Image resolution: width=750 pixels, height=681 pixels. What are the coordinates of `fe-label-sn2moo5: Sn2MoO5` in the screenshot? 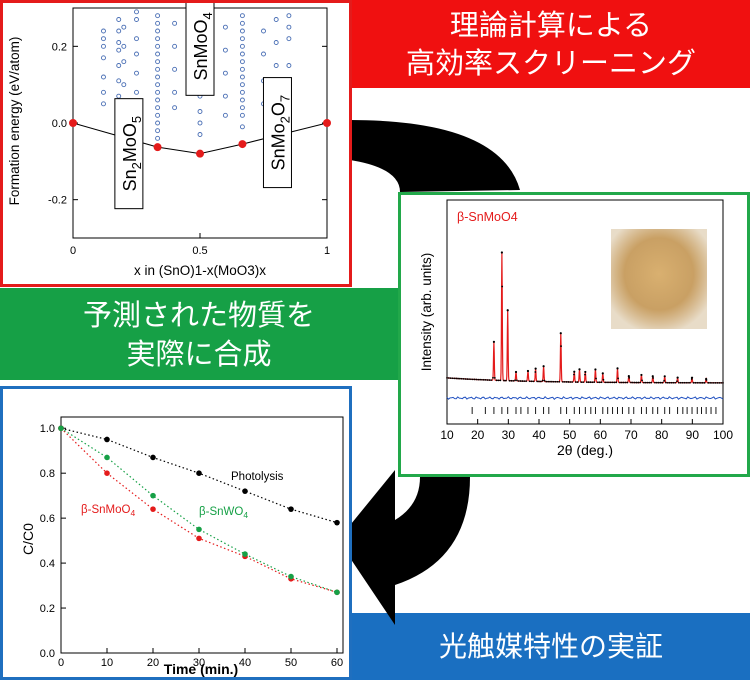 It's located at (132, 154).